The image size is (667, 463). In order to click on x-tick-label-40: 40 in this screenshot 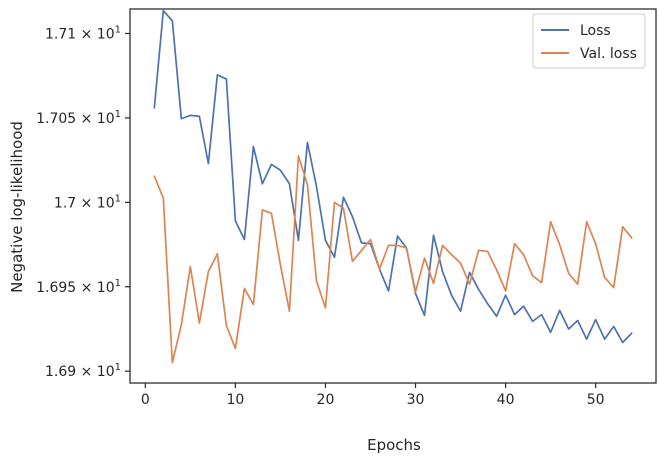, I will do `click(506, 400)`.